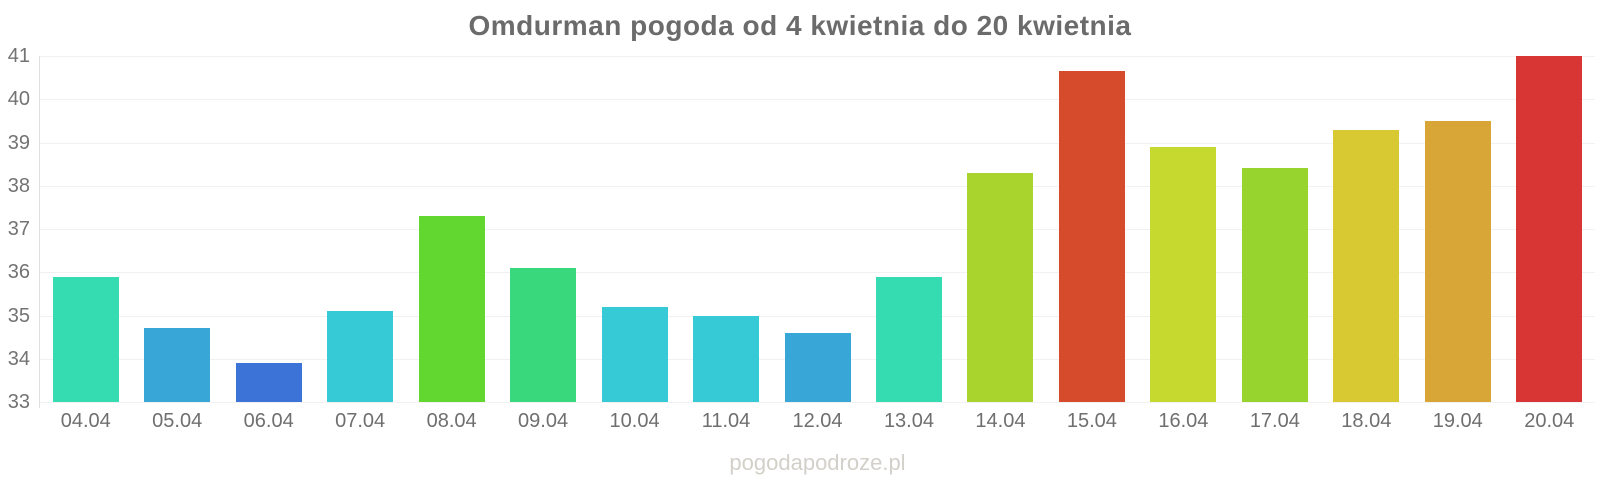 This screenshot has width=1600, height=480. What do you see at coordinates (543, 421) in the screenshot?
I see `x-axis-label-09.04: 09.04` at bounding box center [543, 421].